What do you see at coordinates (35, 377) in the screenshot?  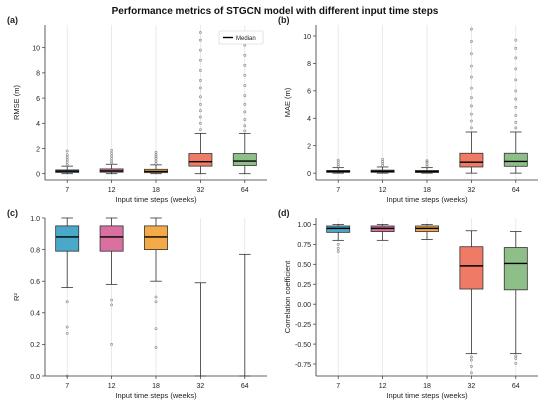 I see `y-tick-label: 0.0` at bounding box center [35, 377].